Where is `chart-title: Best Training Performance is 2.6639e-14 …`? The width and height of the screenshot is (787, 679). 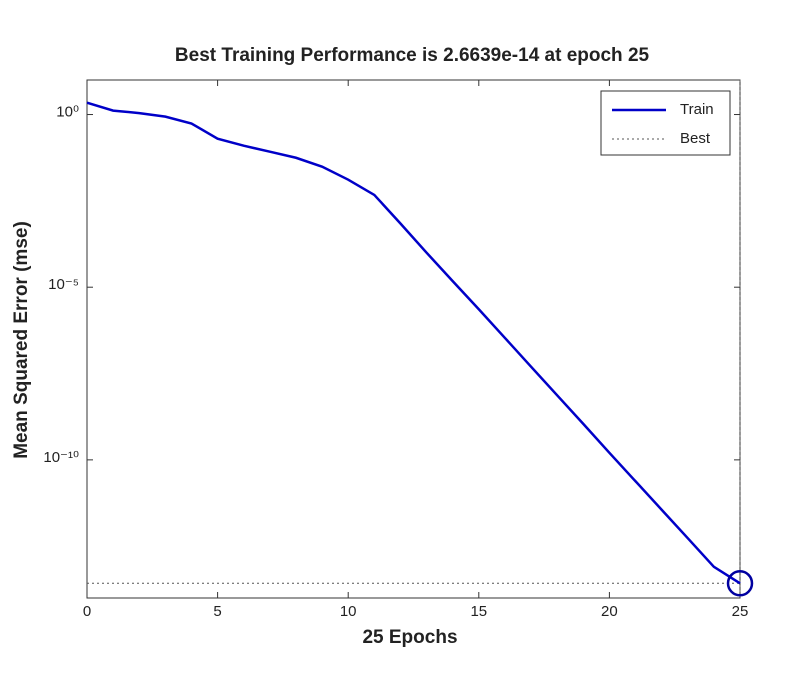
chart-title: Best Training Performance is 2.6639e-14 … is located at coordinates (412, 55).